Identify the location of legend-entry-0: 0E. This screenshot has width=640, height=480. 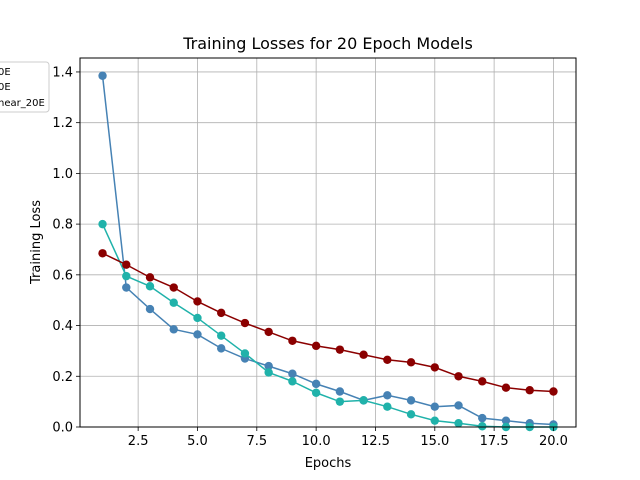
(5, 72).